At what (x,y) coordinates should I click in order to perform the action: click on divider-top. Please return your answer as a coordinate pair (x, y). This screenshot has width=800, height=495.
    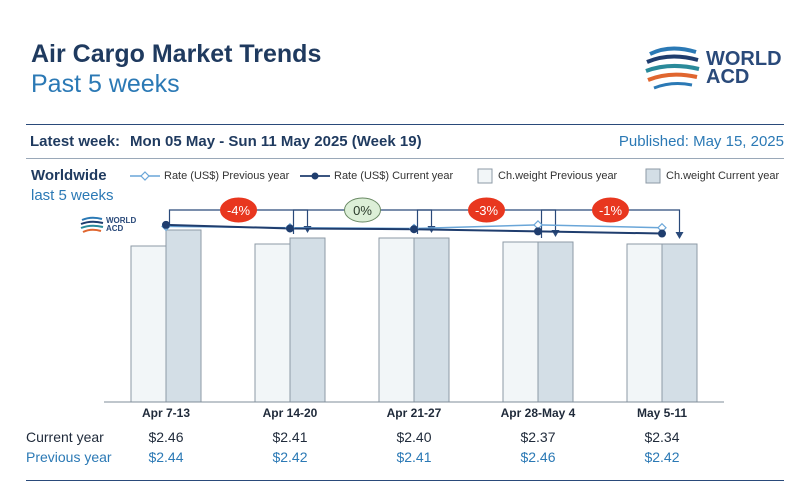
    Looking at the image, I should click on (405, 124).